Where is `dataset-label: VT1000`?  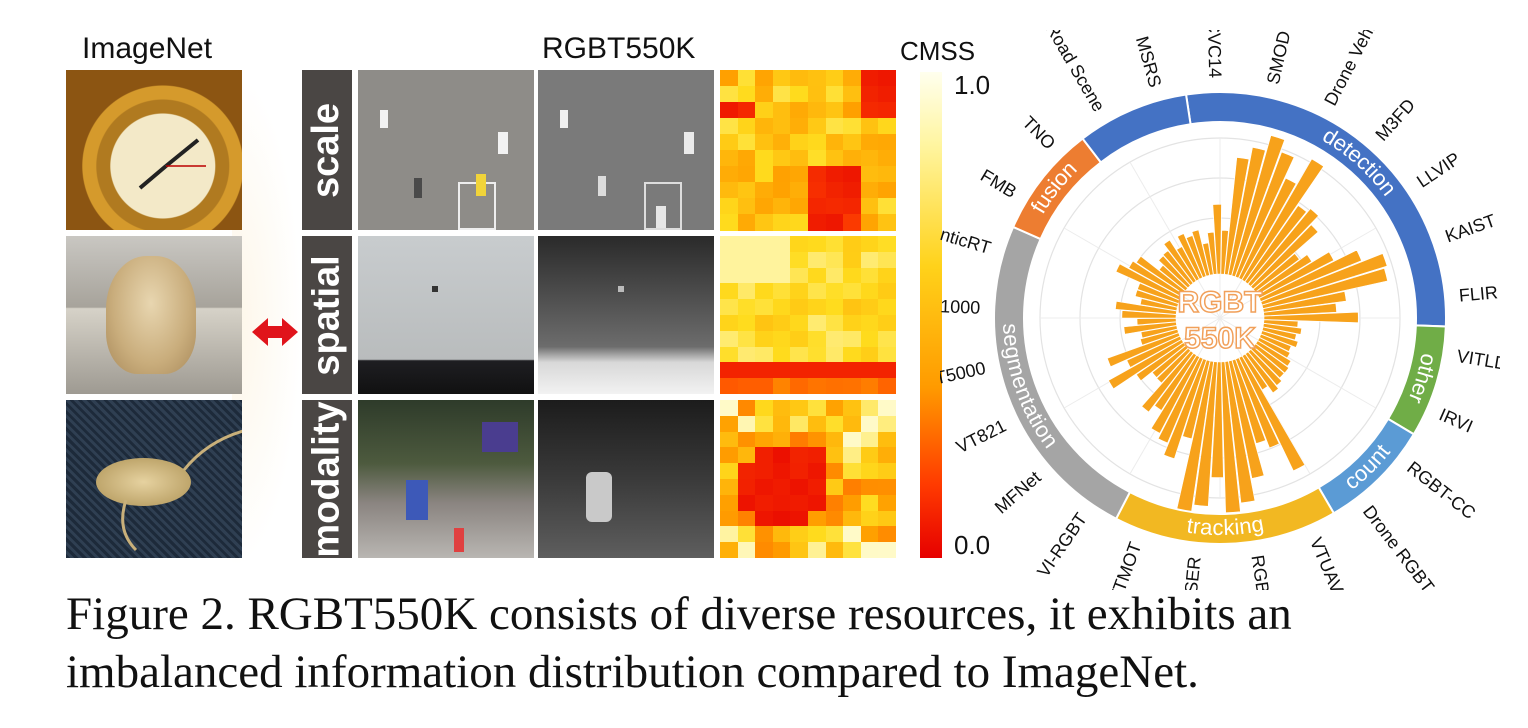 dataset-label: VT1000 is located at coordinates (960, 306).